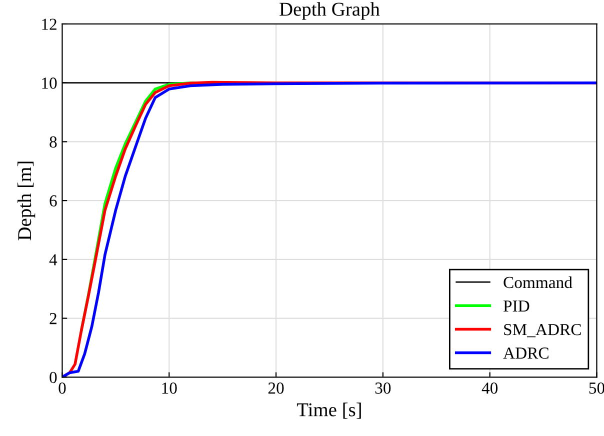  Describe the element at coordinates (538, 282) in the screenshot. I see `legend-label: Command` at that location.